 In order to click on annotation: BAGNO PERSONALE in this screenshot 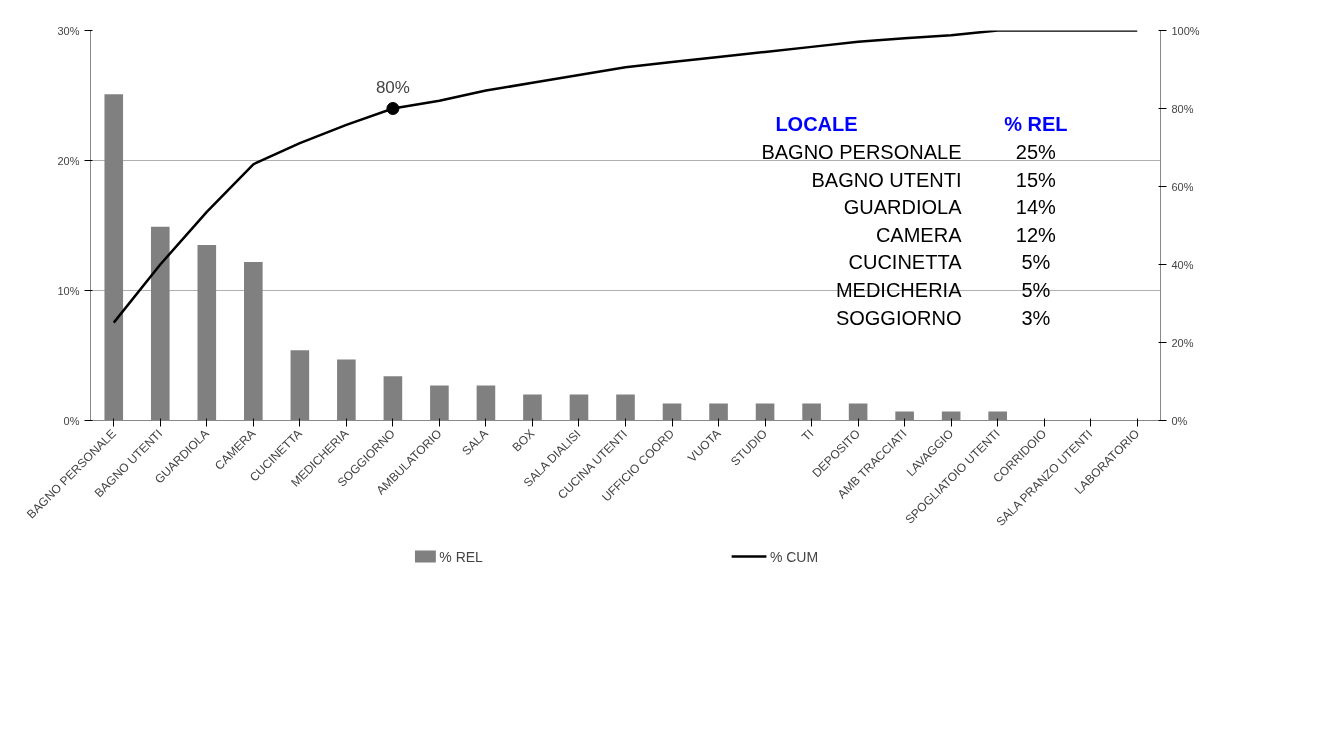, I will do `click(861, 151)`.